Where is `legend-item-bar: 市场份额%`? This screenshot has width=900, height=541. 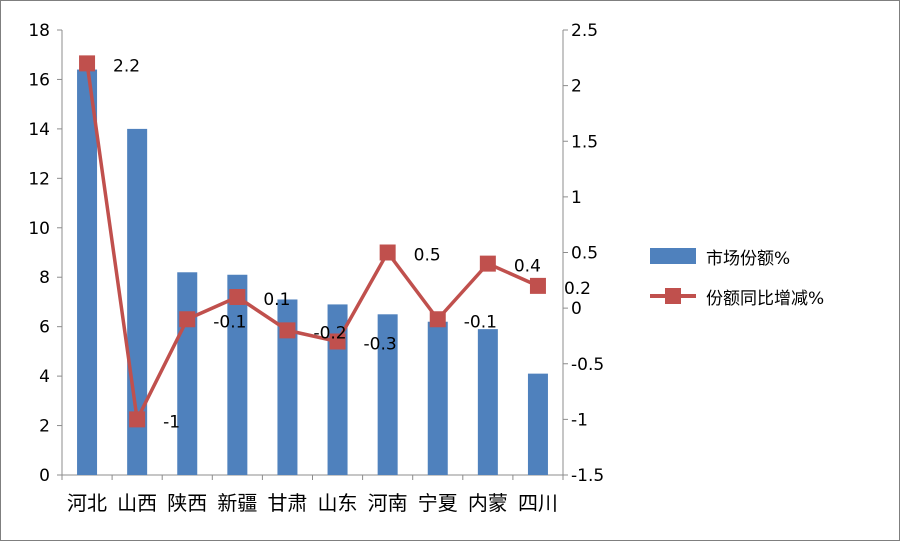
legend-item-bar: 市场份额% is located at coordinates (737, 256).